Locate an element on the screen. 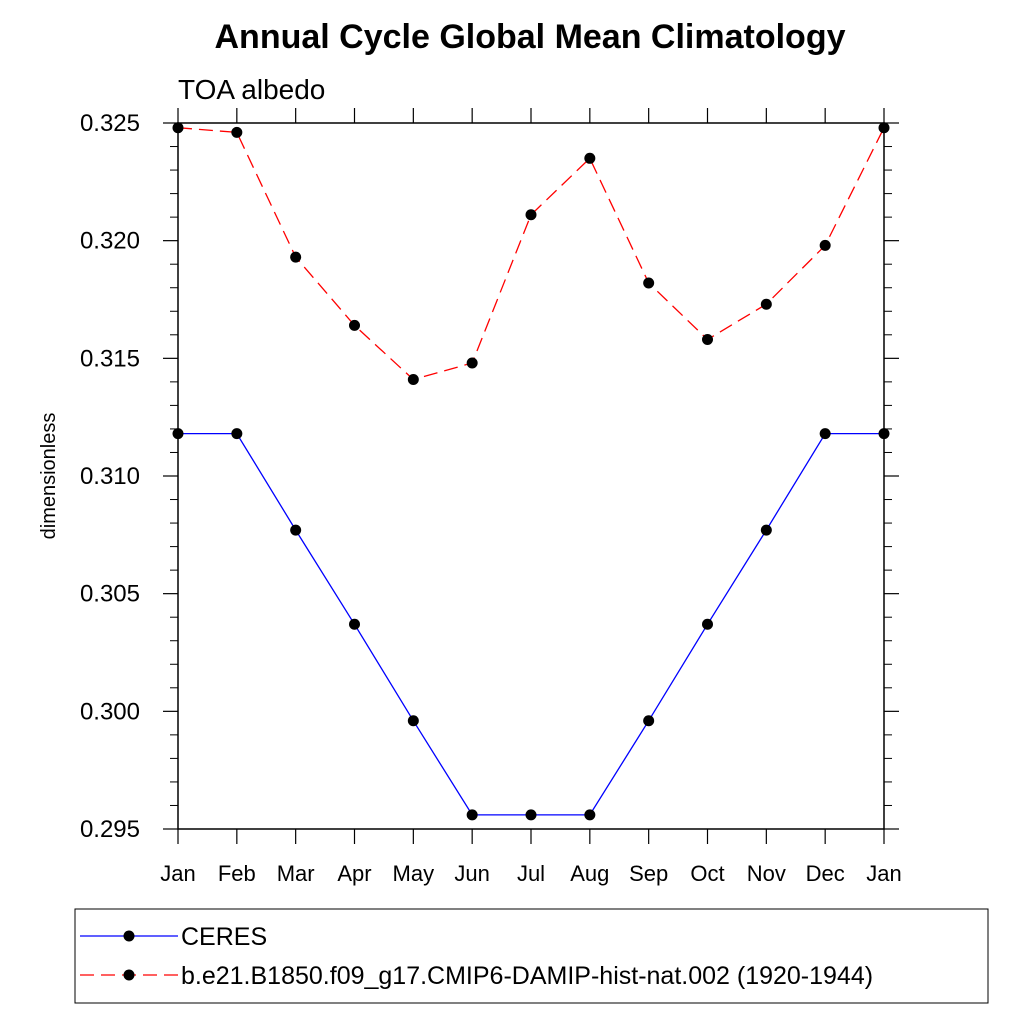 This screenshot has height=1024, width=1024. y-tick-label: 0.325 is located at coordinates (110, 123).